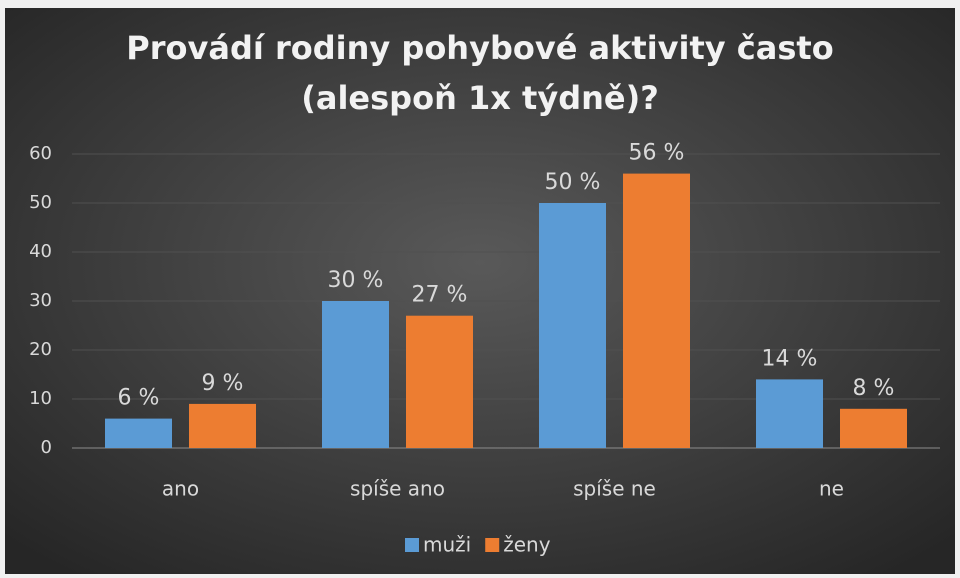 Image resolution: width=960 pixels, height=578 pixels. Describe the element at coordinates (831, 489) in the screenshot. I see `x-tick-label: ne` at that location.